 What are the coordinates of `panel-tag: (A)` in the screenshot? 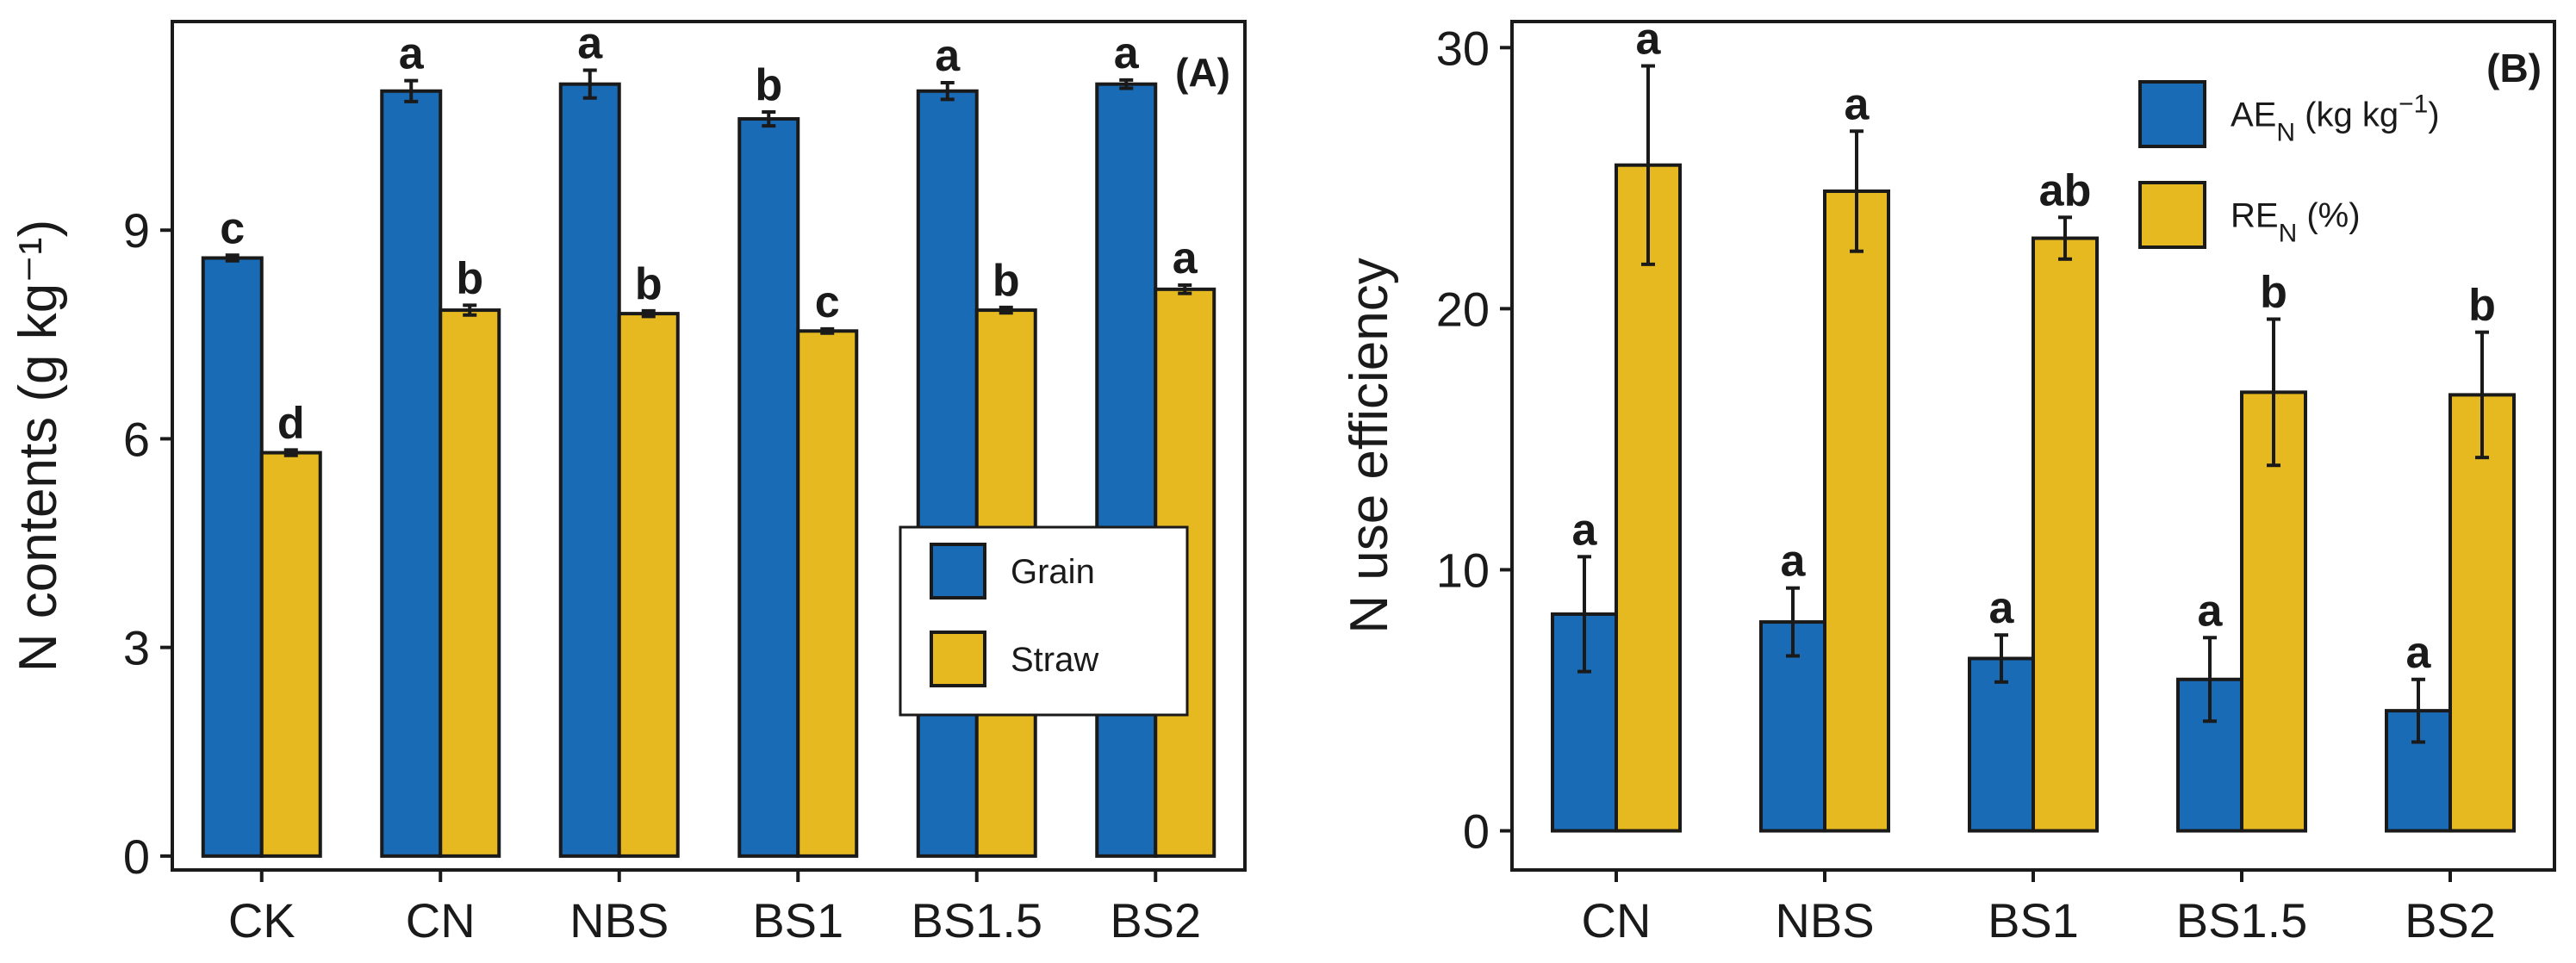 It's located at (1203, 72).